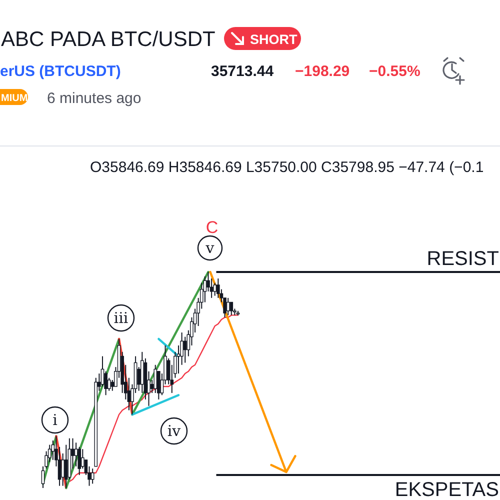 The image size is (500, 500). I want to click on text: erUS (BTCUSDT), so click(60, 71).